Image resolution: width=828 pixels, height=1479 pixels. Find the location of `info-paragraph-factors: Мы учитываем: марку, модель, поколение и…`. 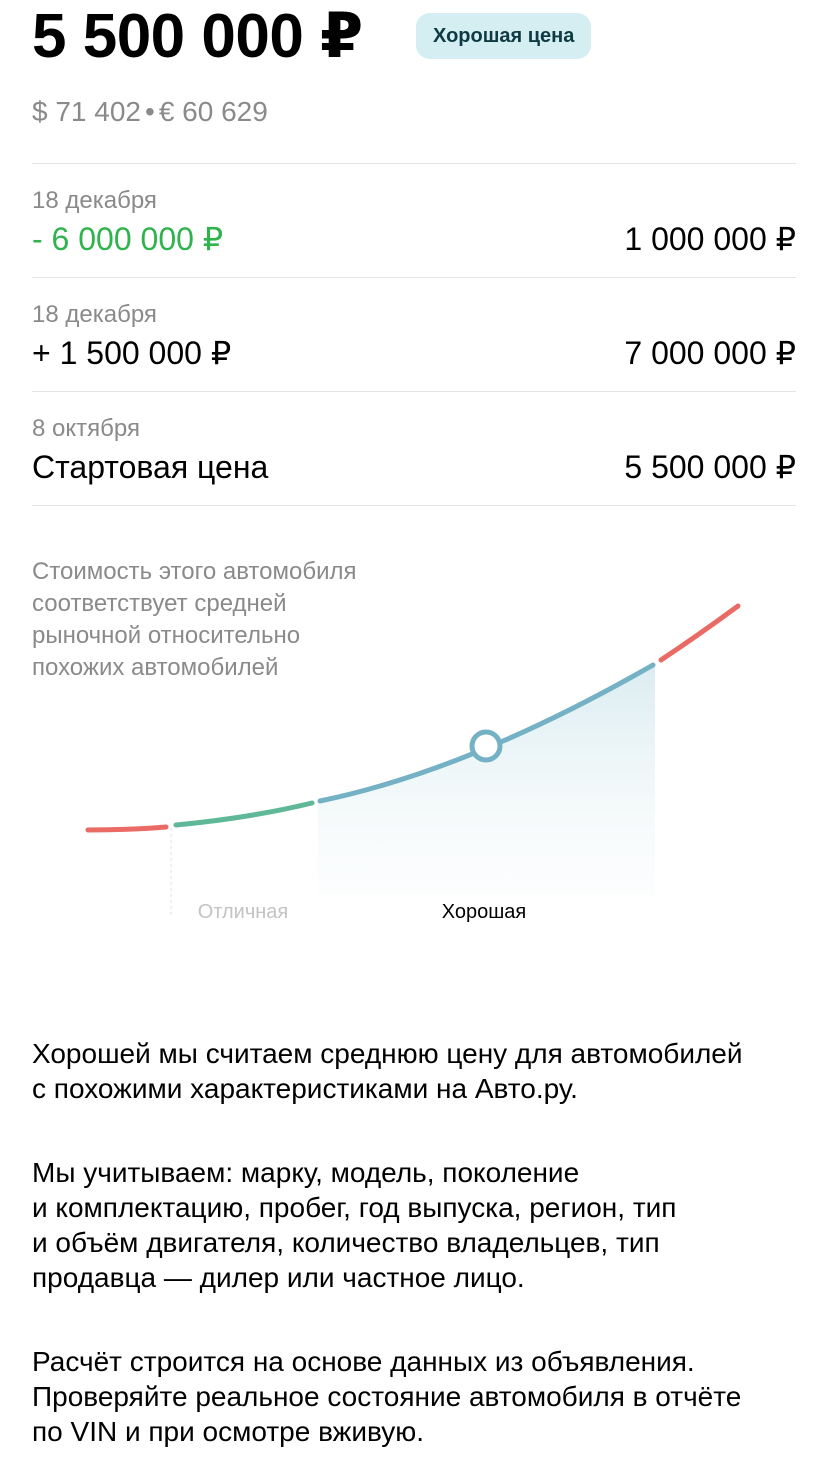

info-paragraph-factors: Мы учитываем: марку, модель, поколение и… is located at coordinates (417, 1225).